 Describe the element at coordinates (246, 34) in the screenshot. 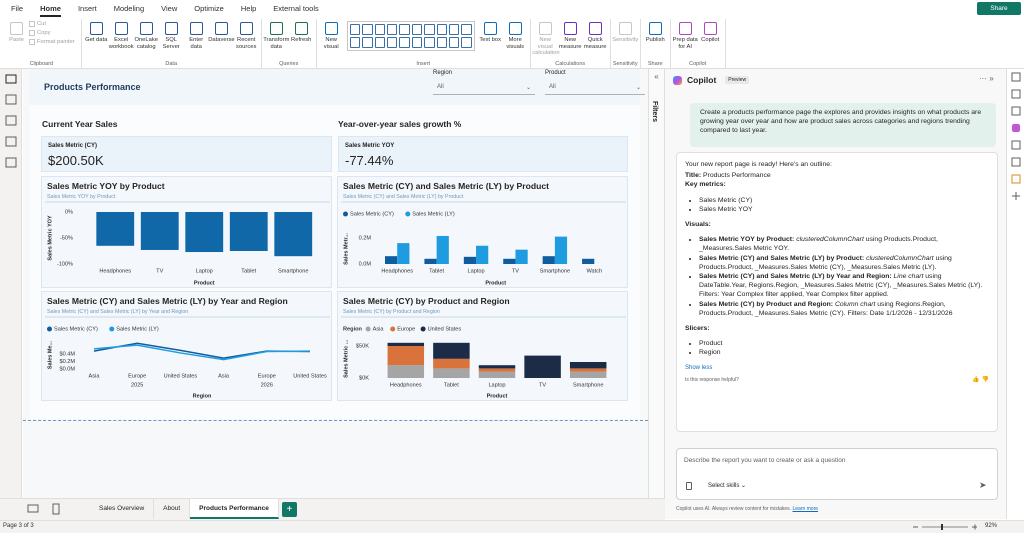

I see `ribbon-button: Recent sources` at that location.